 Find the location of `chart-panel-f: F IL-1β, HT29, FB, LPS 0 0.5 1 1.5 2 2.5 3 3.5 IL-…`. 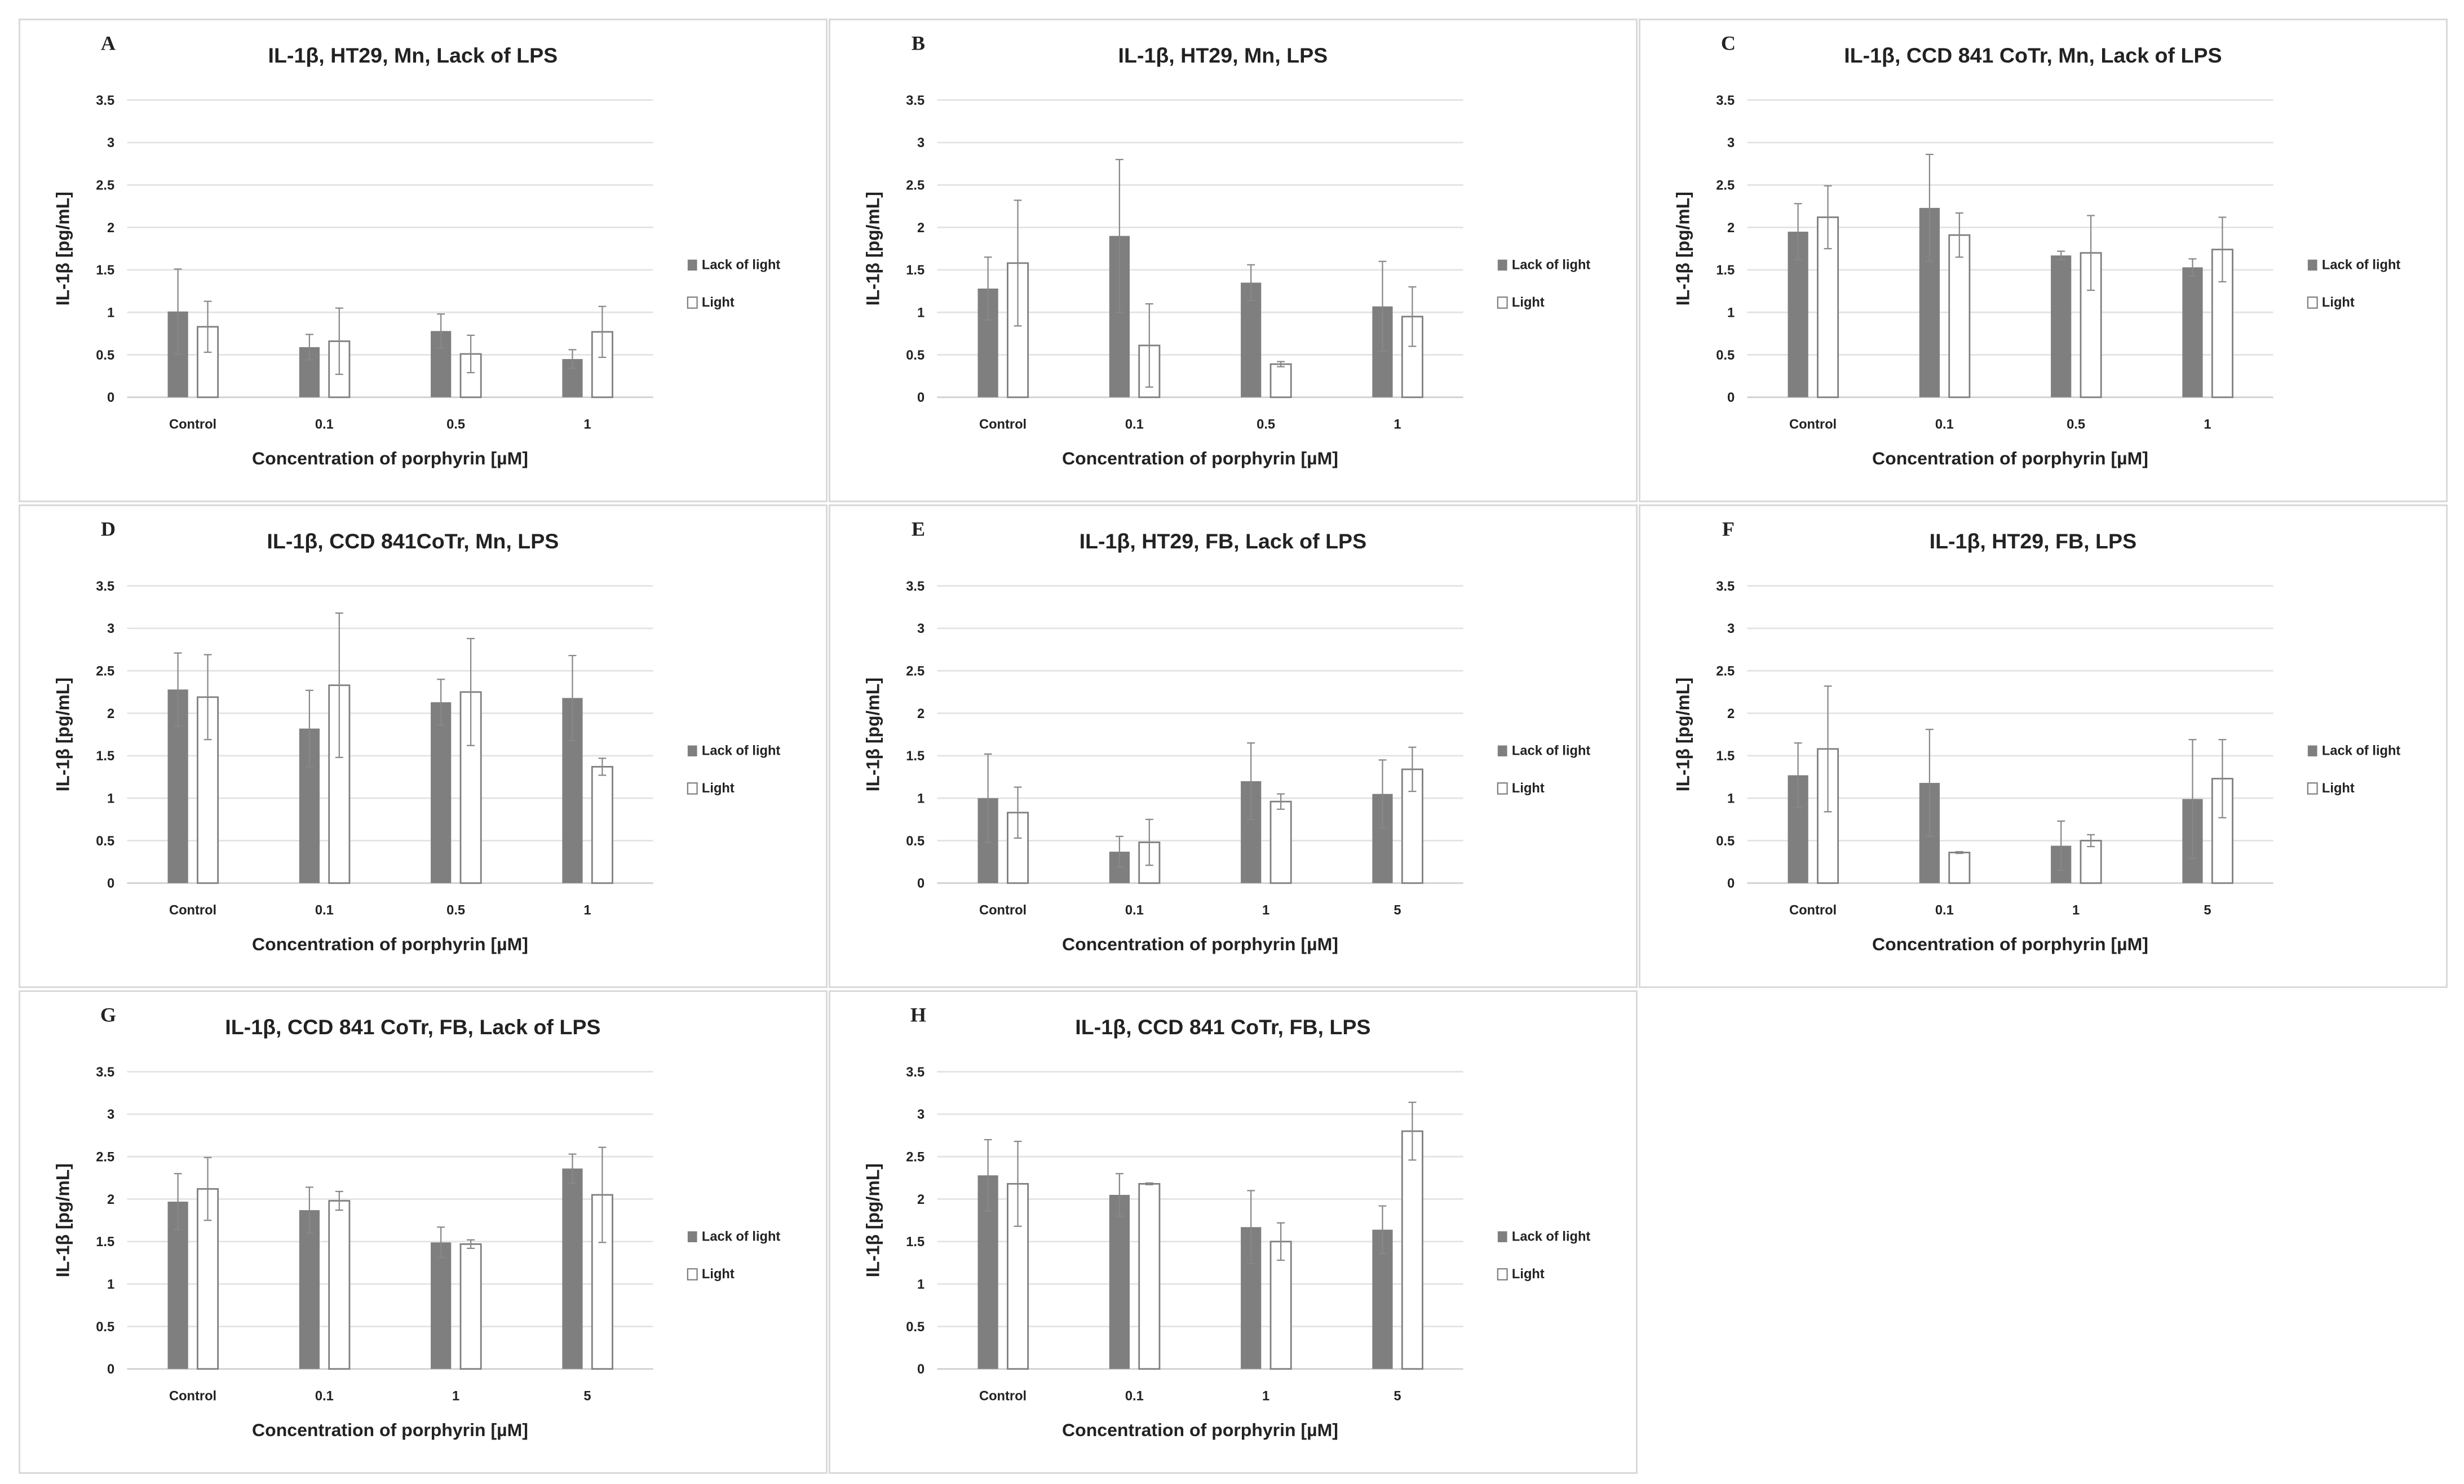

chart-panel-f: F IL-1β, HT29, FB, LPS 0 0.5 1 1.5 2 2.5 3 3.5 IL-… is located at coordinates (2043, 746).